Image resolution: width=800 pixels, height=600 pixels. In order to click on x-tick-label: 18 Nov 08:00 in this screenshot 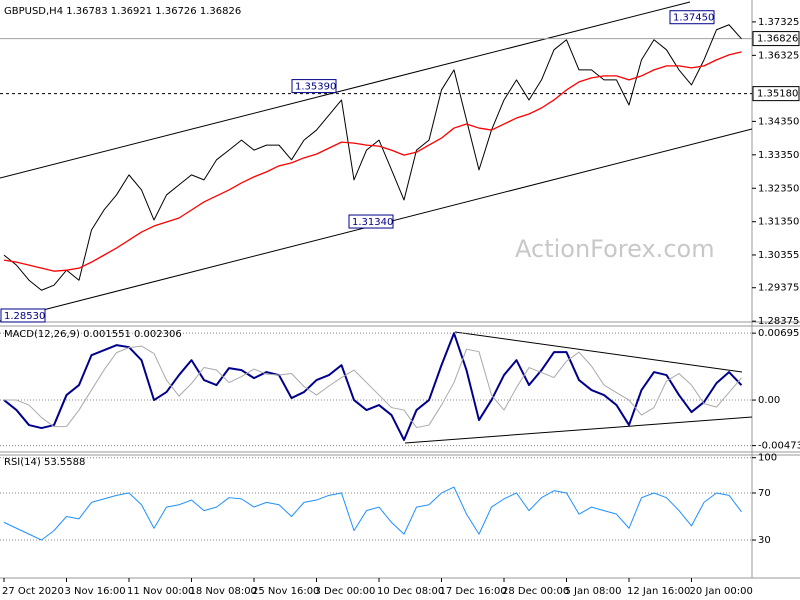, I will do `click(223, 591)`.